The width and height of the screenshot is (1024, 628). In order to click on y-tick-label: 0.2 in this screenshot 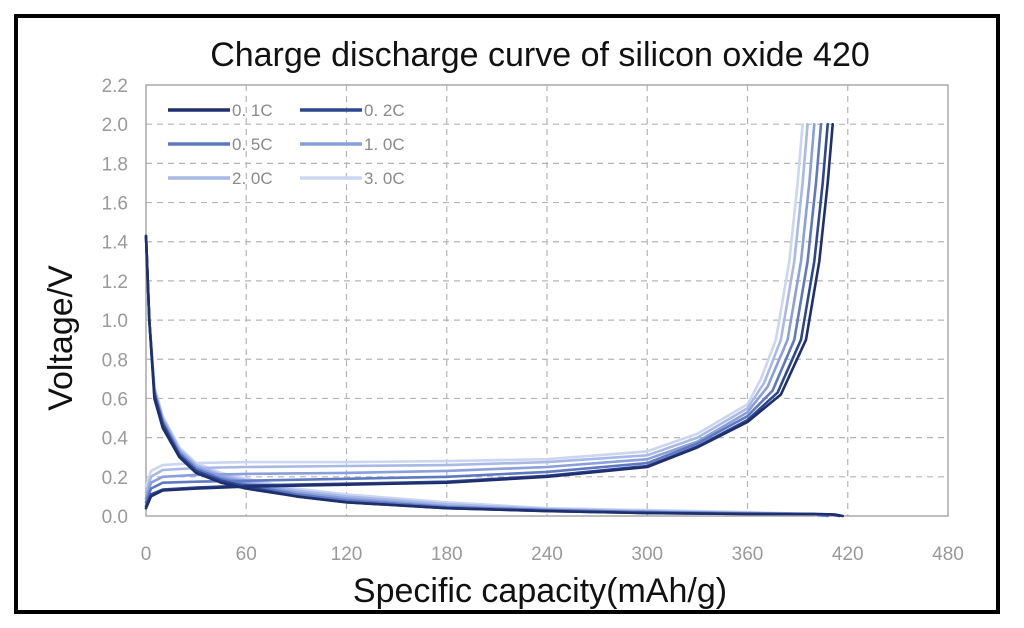, I will do `click(115, 478)`.